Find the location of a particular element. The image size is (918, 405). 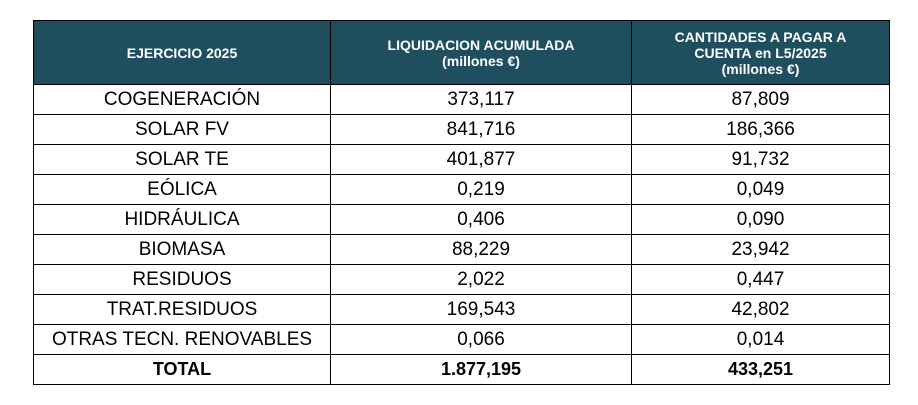

header-ejercicio-line1: EJERCICIO 2025 is located at coordinates (182, 52).